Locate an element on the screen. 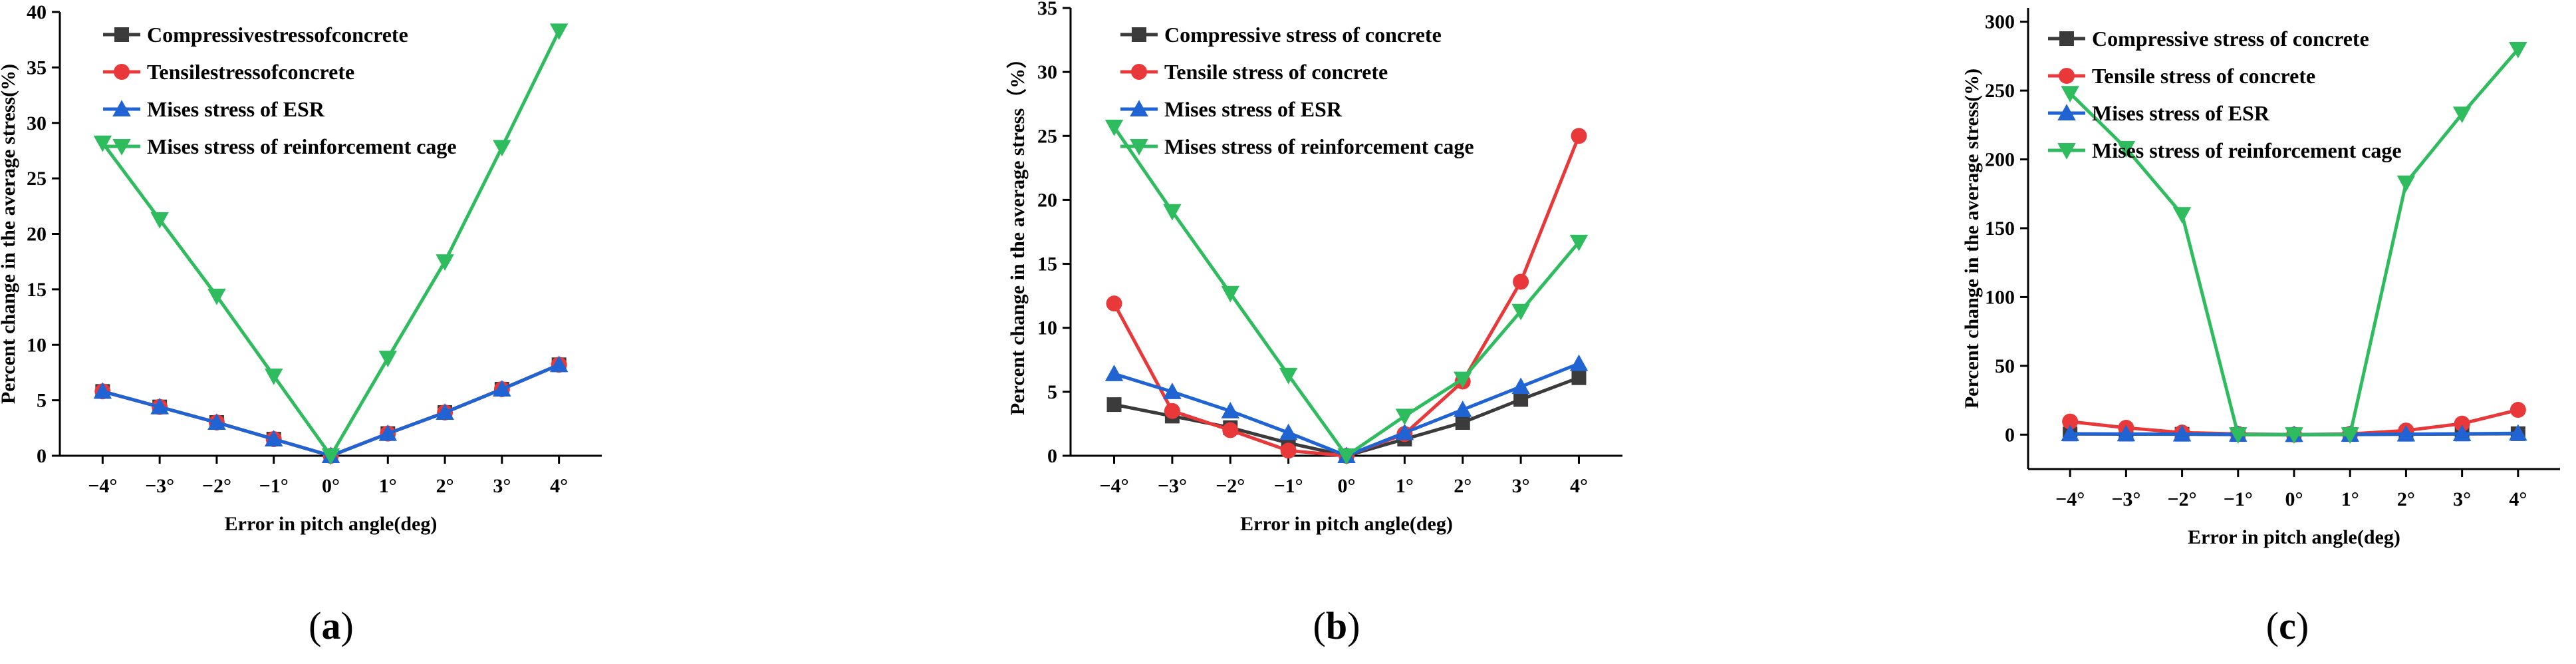 Image resolution: width=2576 pixels, height=664 pixels. series-tensile is located at coordinates (1346, 296).